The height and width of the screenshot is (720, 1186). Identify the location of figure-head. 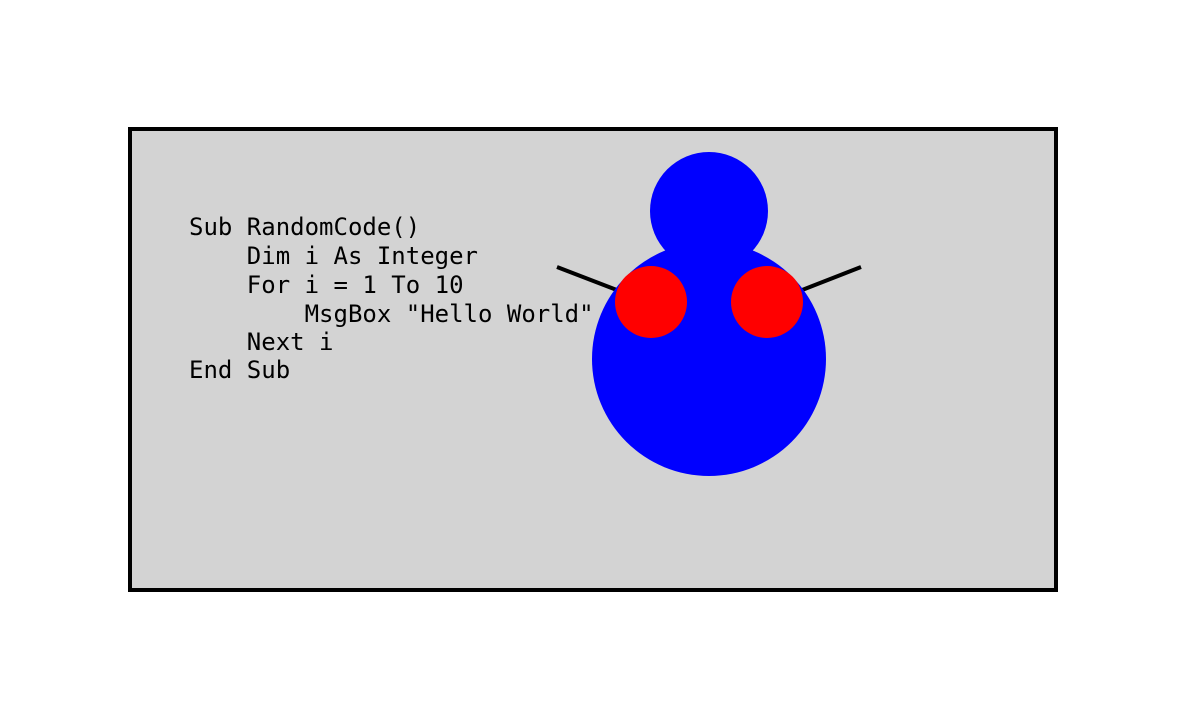
(709, 211).